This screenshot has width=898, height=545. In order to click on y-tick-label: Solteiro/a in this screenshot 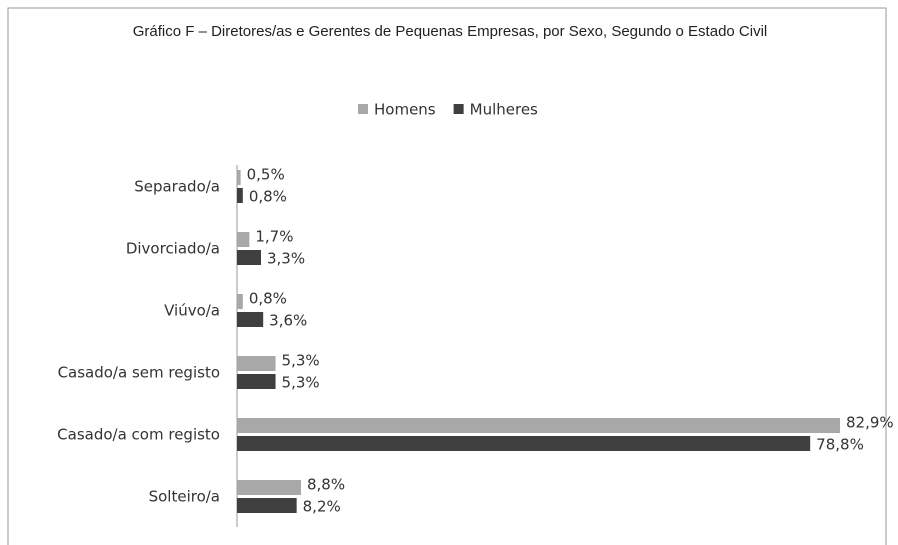, I will do `click(184, 497)`.